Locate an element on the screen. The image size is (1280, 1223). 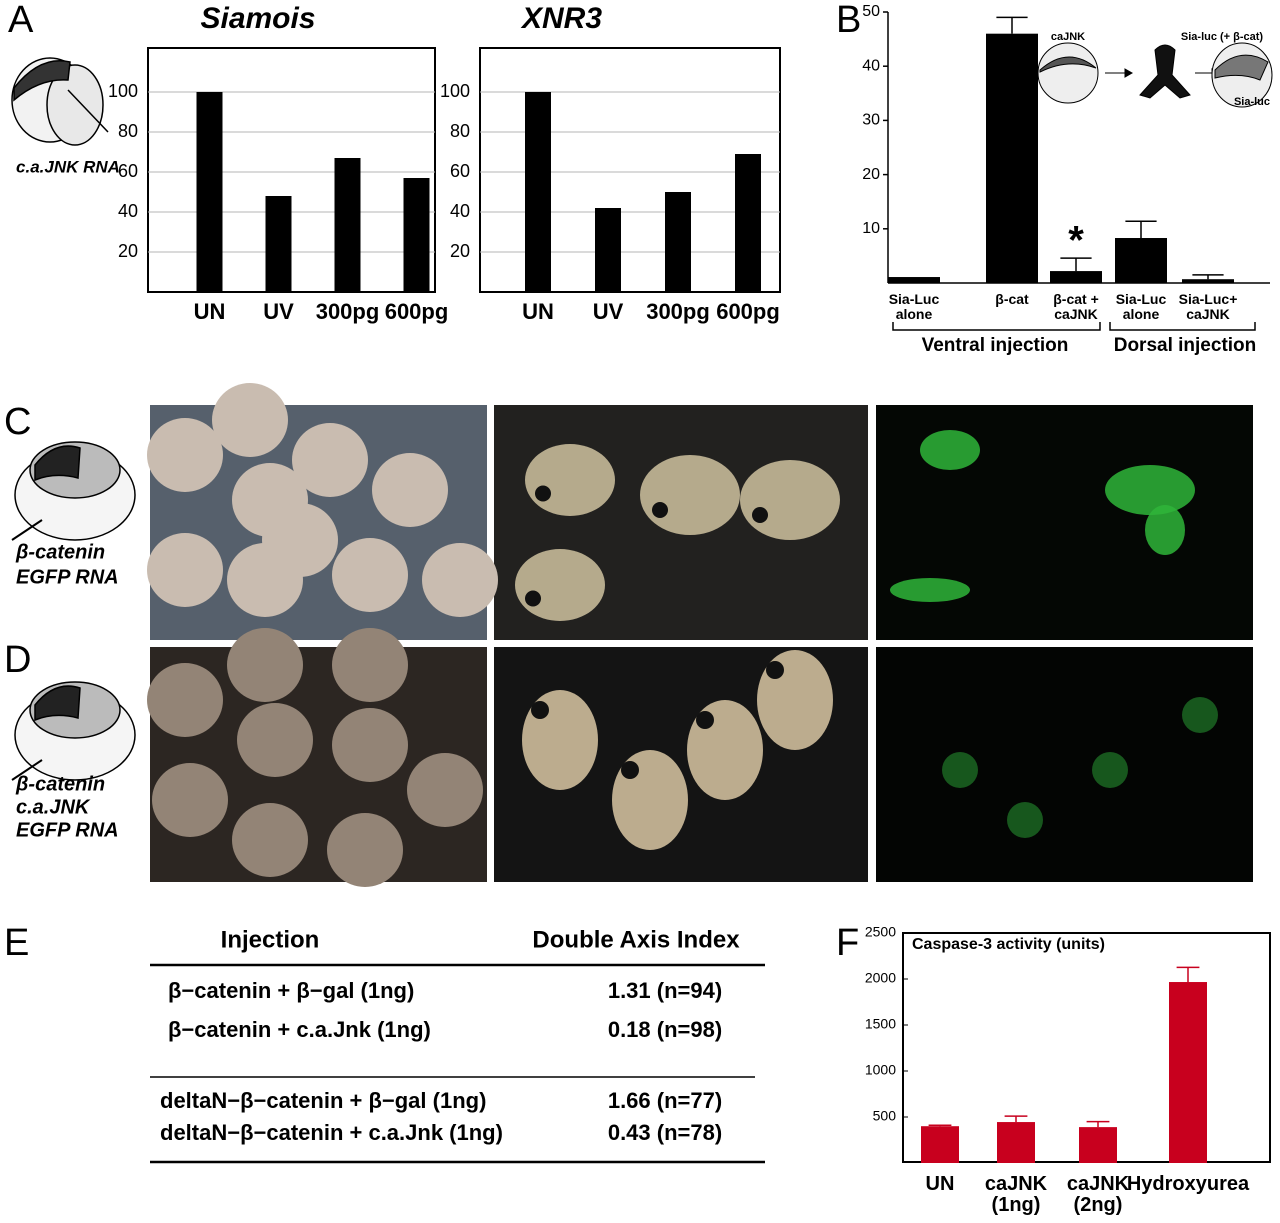
annotation: * is located at coordinates (1076, 241).